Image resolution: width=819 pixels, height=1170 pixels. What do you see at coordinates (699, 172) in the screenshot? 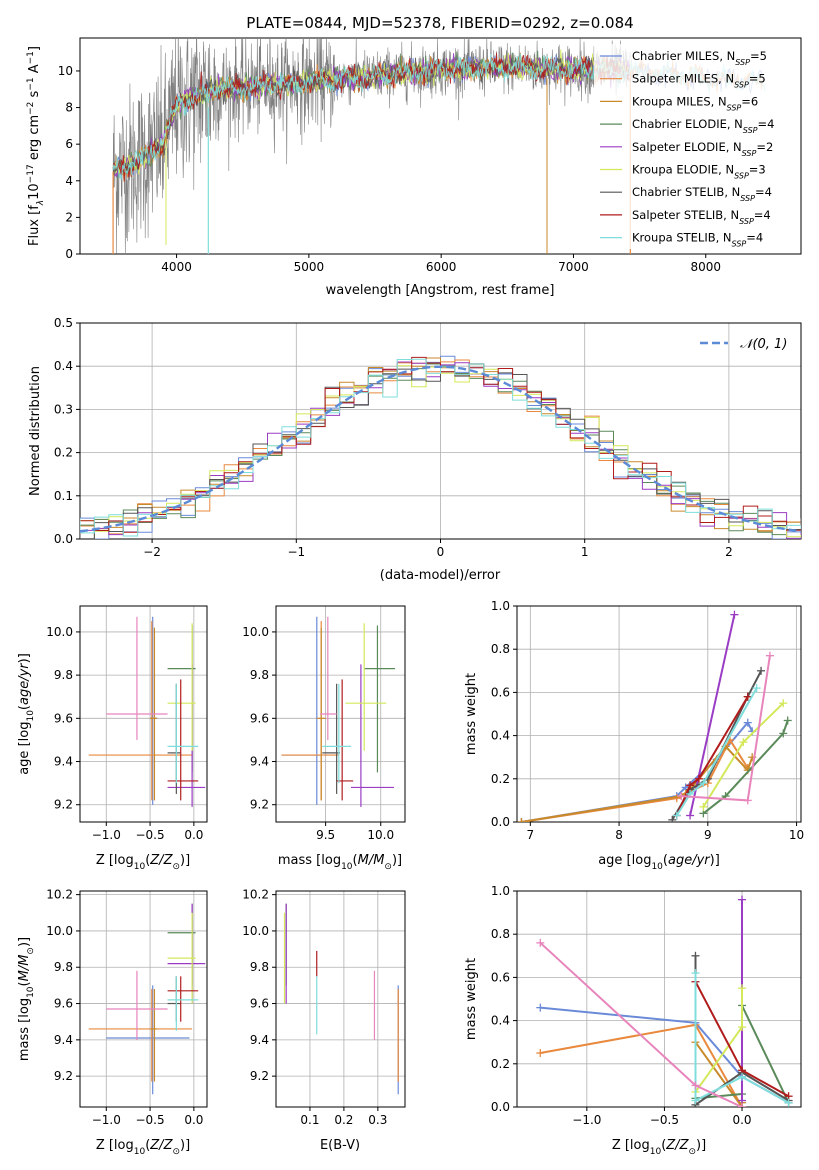
I see `legend-label: Kroupa ELODIE, NSSP=3` at bounding box center [699, 172].